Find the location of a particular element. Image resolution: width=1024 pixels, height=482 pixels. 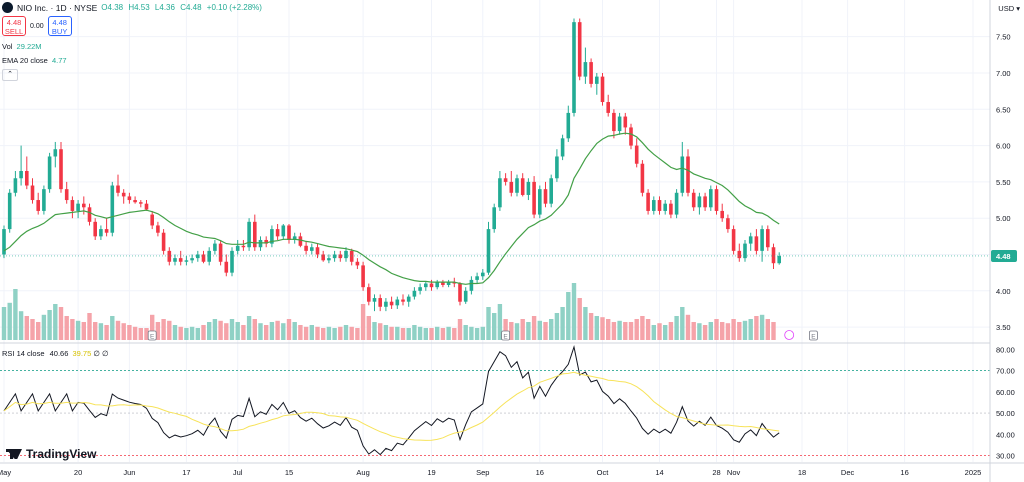

collapse-legend-button: ⌃ is located at coordinates (10, 75).